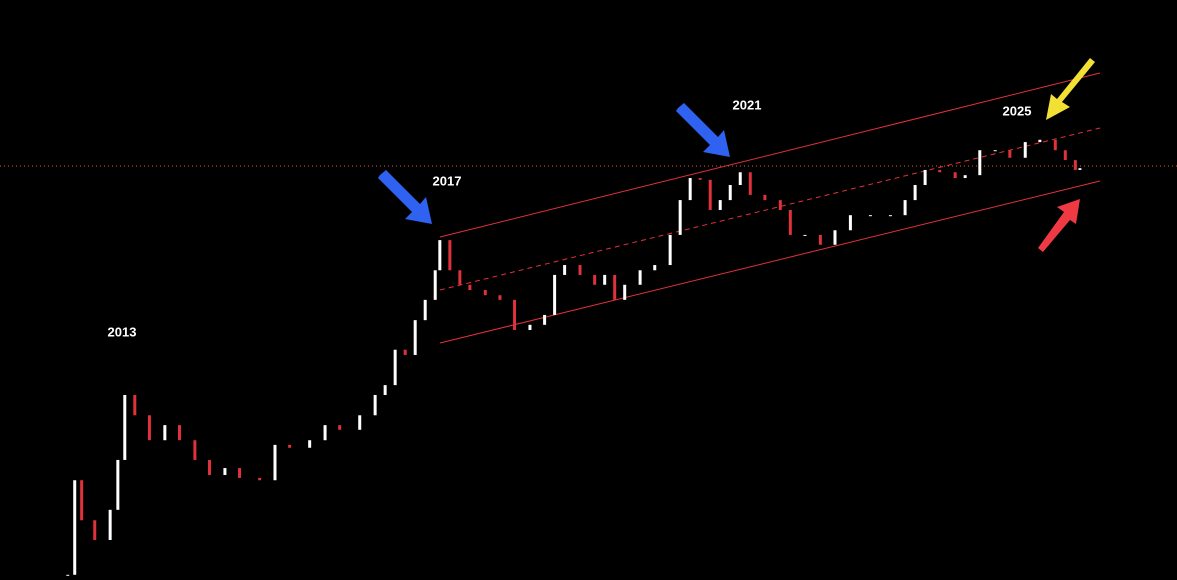 This screenshot has width=1177, height=580. Describe the element at coordinates (747, 104) in the screenshot. I see `annotation: 2021` at that location.